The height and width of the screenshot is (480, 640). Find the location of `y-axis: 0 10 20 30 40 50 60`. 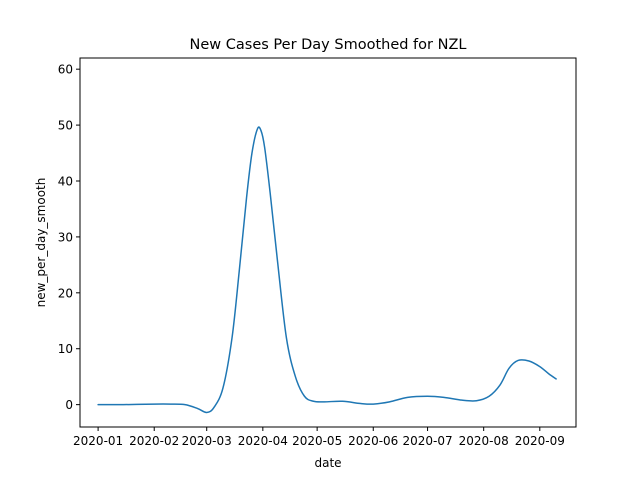

y-axis: 0 10 20 30 40 50 60 is located at coordinates (69, 237).